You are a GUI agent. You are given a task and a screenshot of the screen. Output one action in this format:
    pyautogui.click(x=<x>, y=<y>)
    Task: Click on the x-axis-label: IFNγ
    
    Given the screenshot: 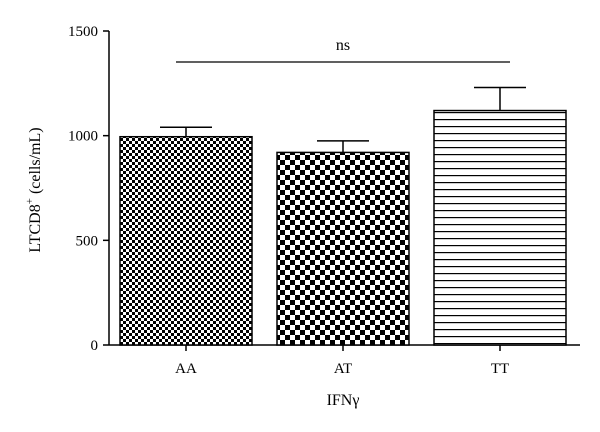 What is the action you would take?
    pyautogui.click(x=343, y=400)
    